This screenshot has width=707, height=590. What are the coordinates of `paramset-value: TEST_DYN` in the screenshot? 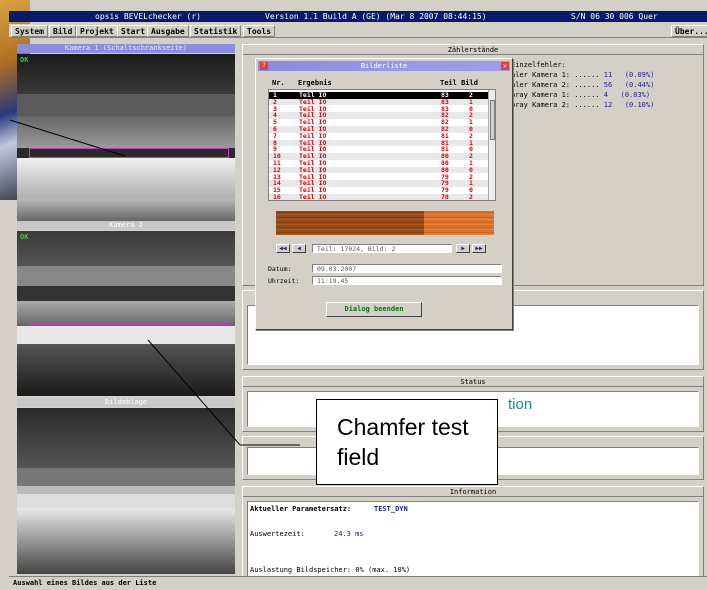 It's located at (391, 509).